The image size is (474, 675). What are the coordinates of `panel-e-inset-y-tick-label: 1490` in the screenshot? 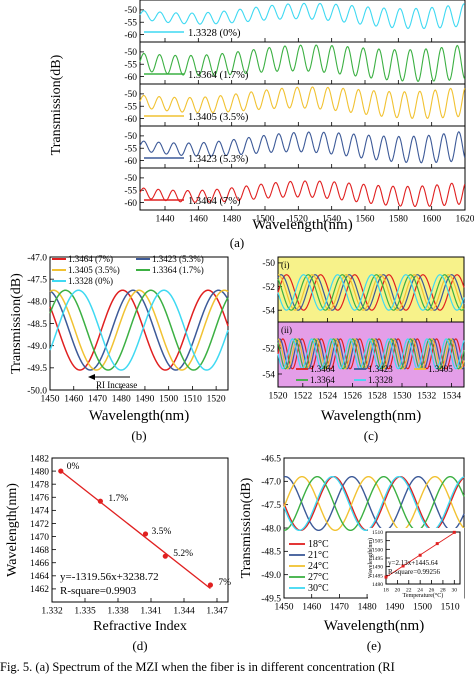 It's located at (377, 568).